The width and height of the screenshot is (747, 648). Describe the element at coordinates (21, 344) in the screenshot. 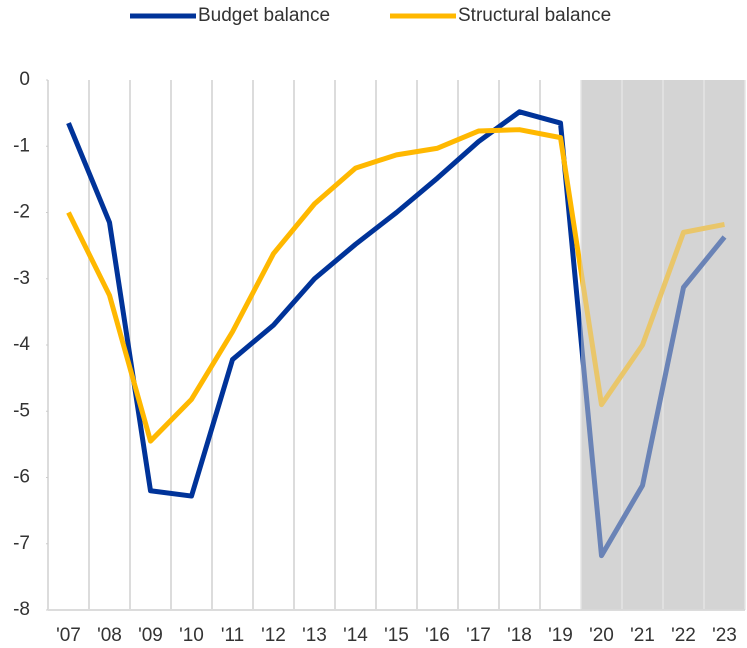

I see `y-tick-label: -4` at that location.